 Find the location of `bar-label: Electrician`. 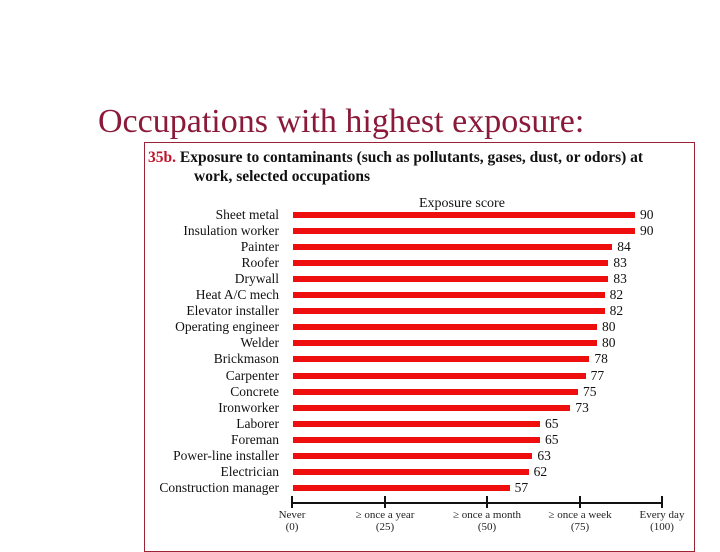

bar-label: Electrician is located at coordinates (249, 471).